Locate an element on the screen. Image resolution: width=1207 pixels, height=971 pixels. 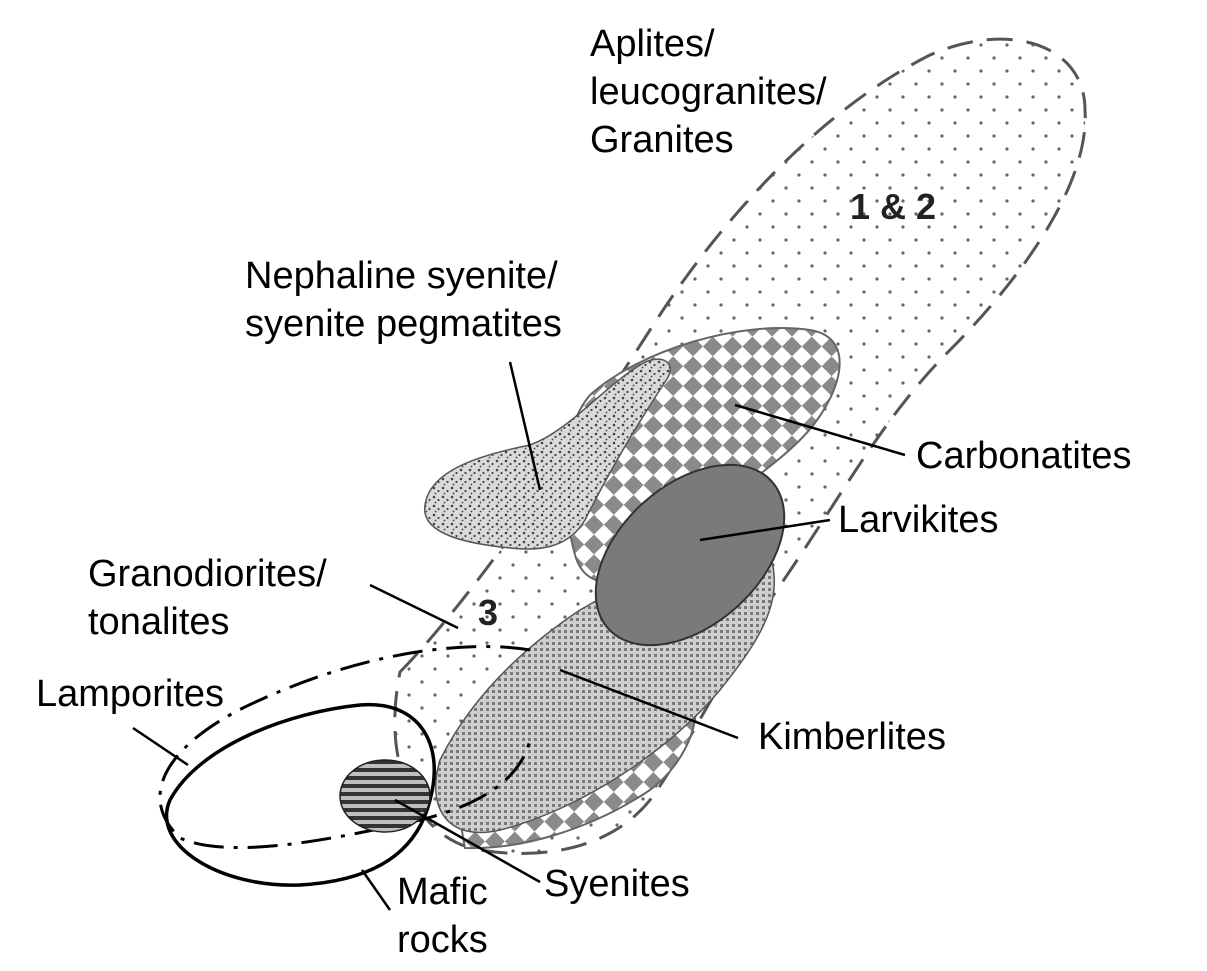
label-aplites-line-2: leucogranites/ is located at coordinates (708, 92).